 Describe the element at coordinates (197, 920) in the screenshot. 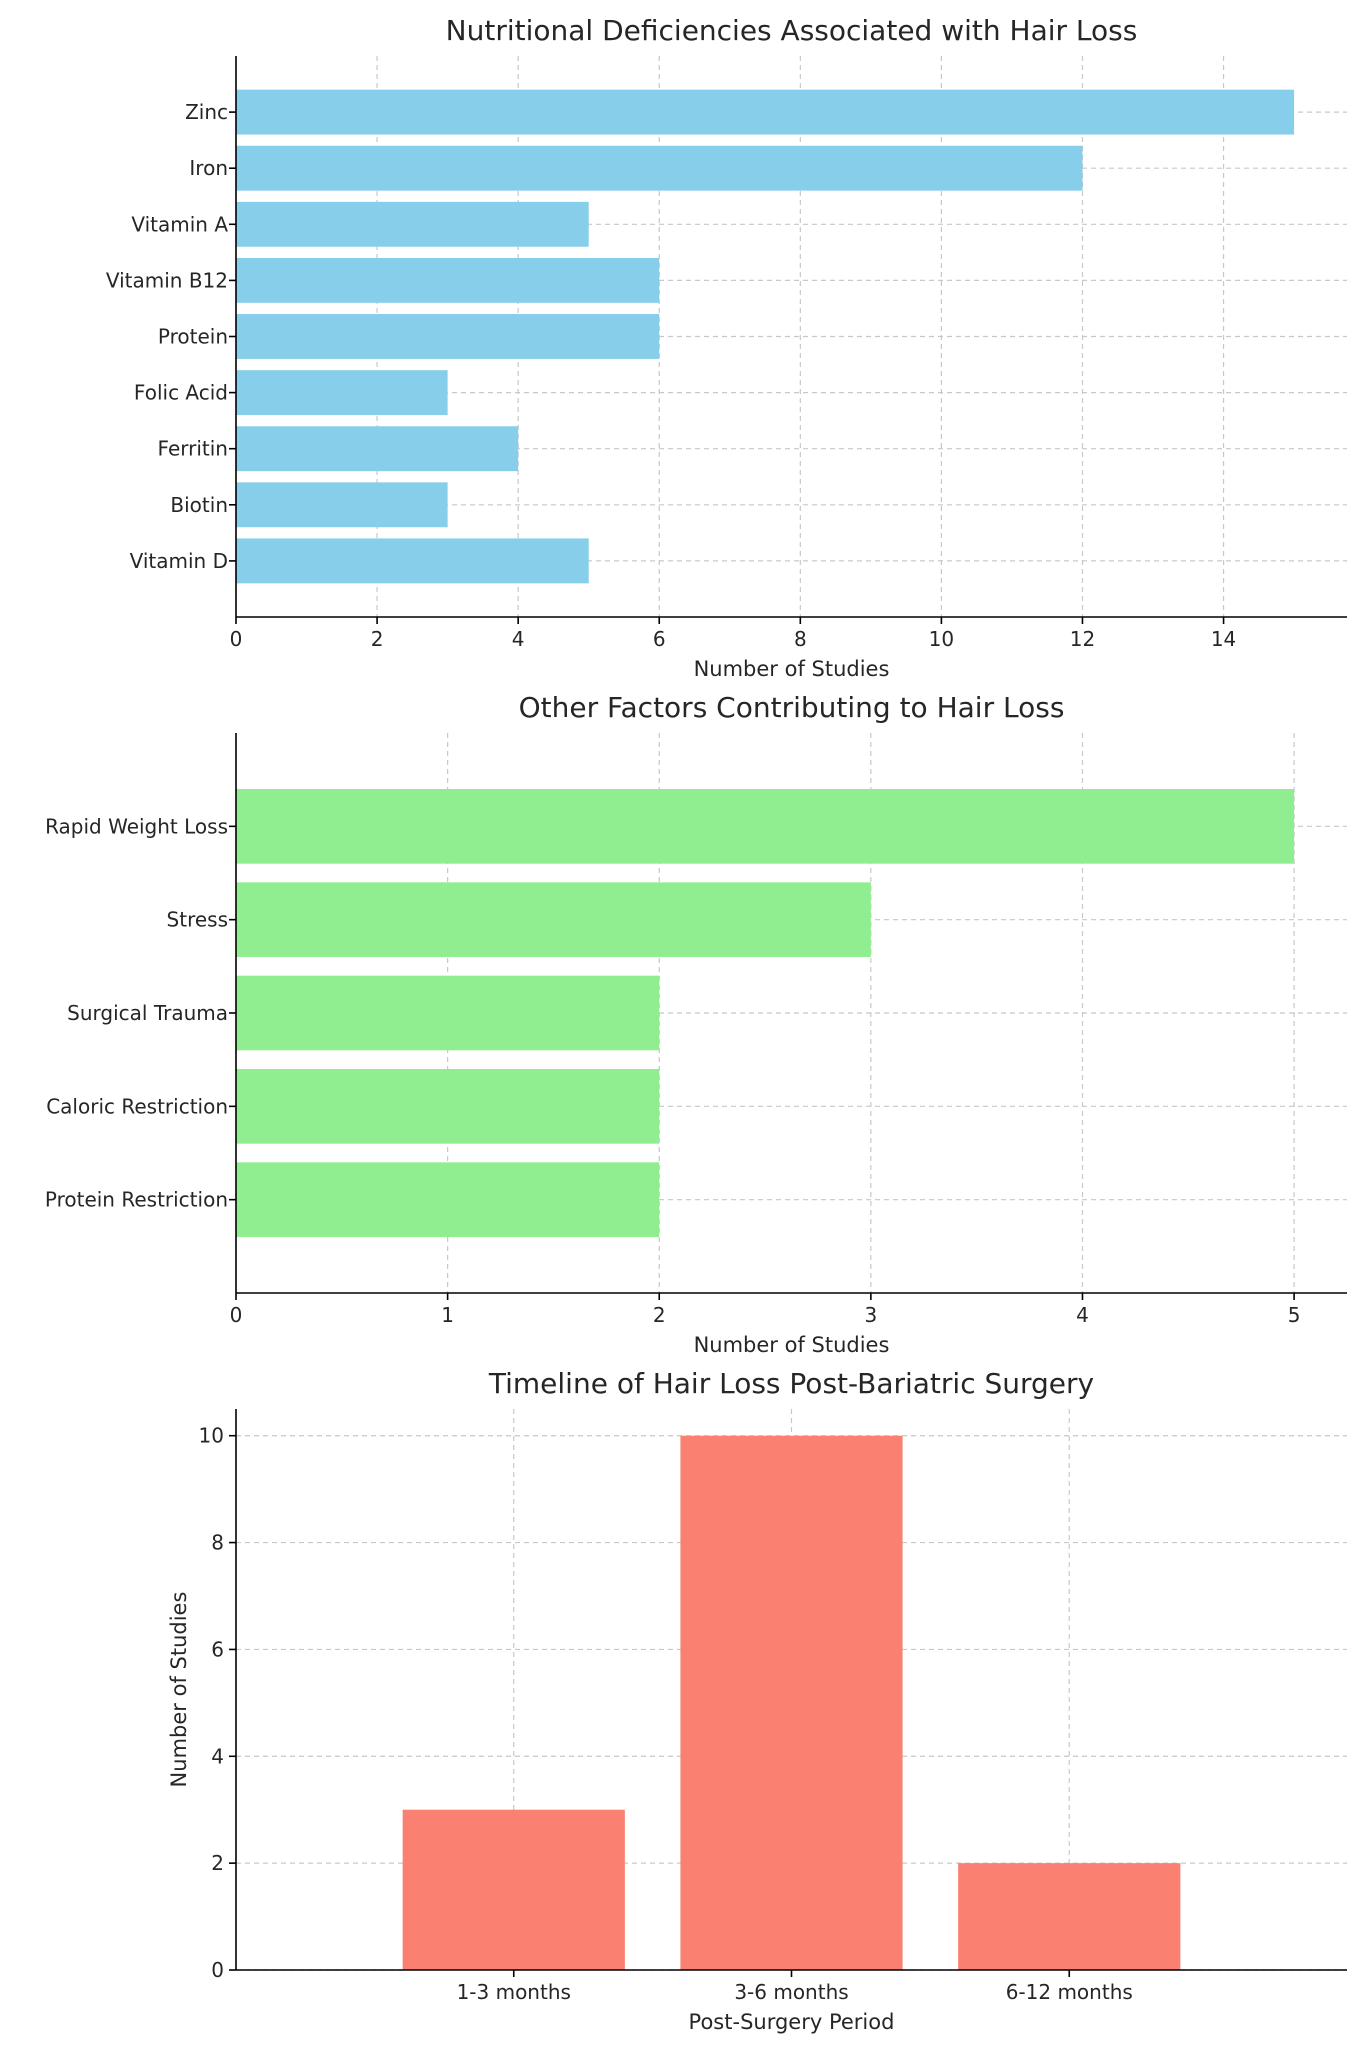

I see `y-tick-label: Stress` at that location.